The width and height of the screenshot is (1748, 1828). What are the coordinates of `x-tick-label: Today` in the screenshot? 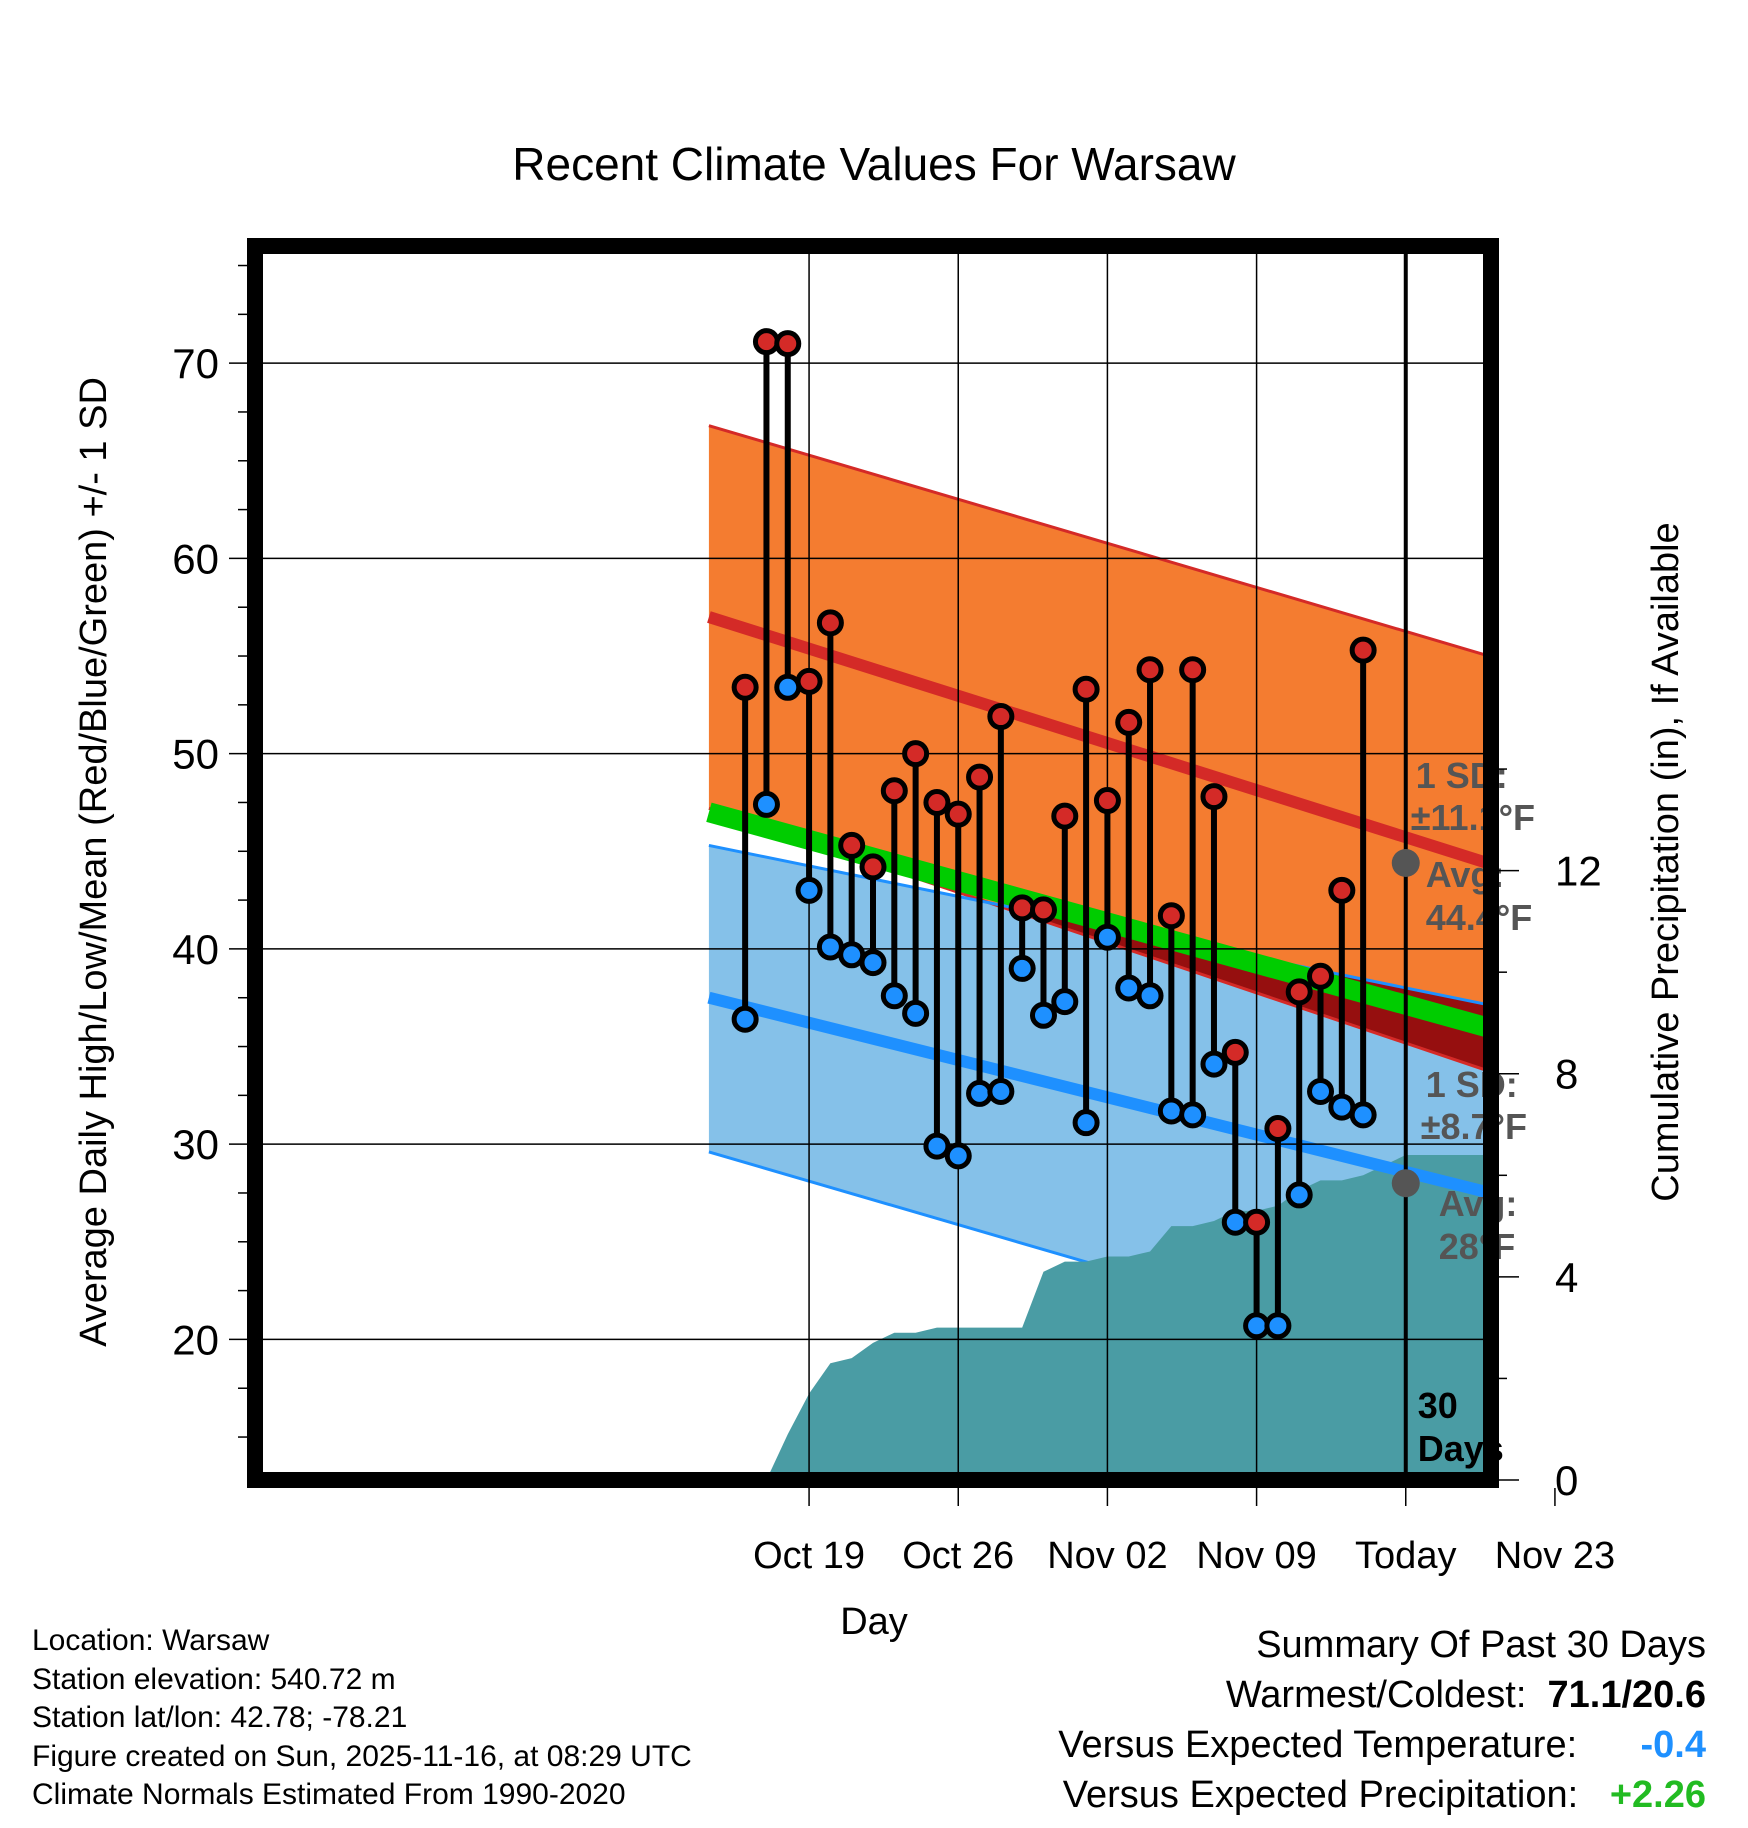 It's located at (1405, 1556).